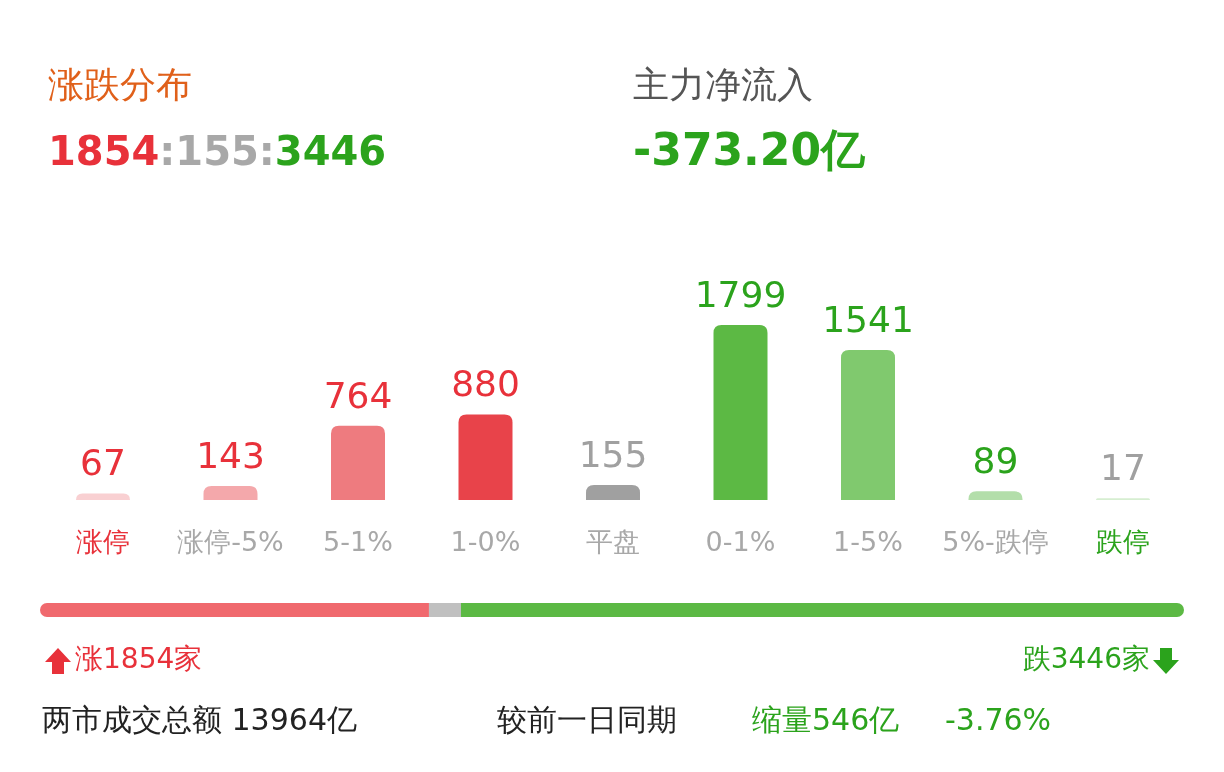 This screenshot has width=1224, height=772. Describe the element at coordinates (120, 84) in the screenshot. I see `chart-title: 涨跌分布` at that location.